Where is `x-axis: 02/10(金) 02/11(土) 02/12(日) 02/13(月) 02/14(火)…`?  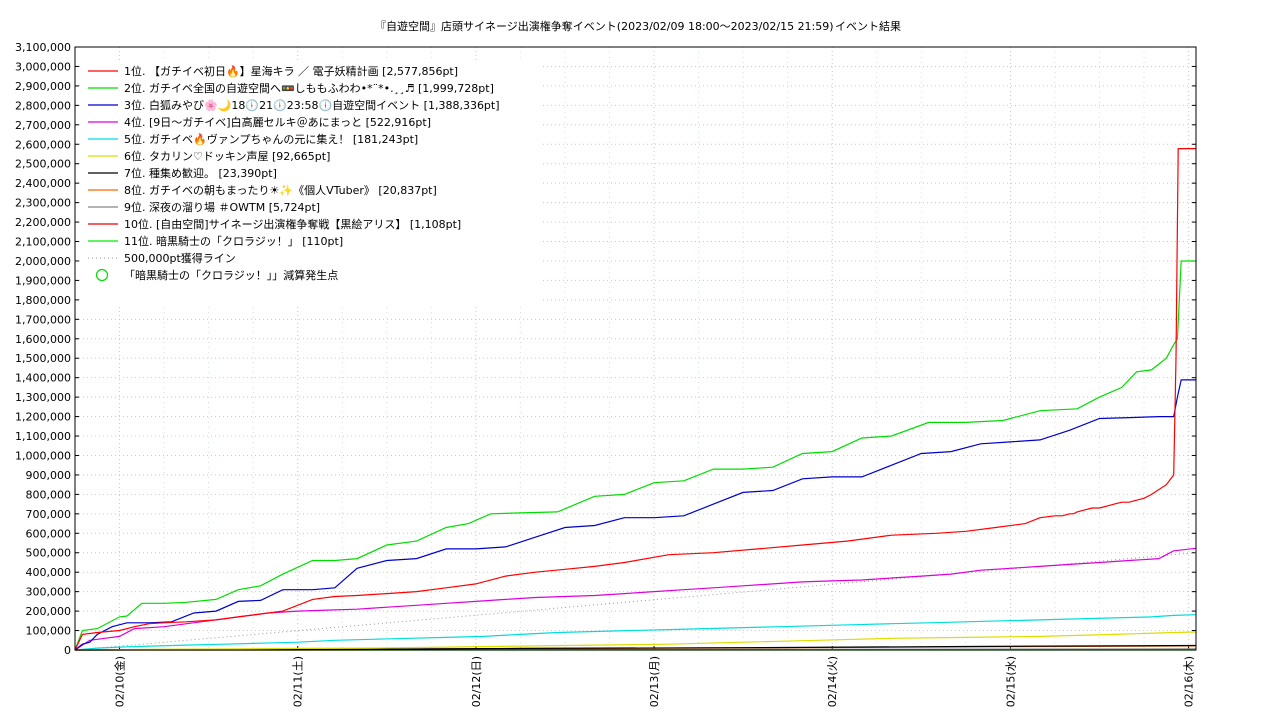 x-axis: 02/10(金) 02/11(土) 02/12(日) 02/13(月) 02/14(火)… is located at coordinates (654, 676).